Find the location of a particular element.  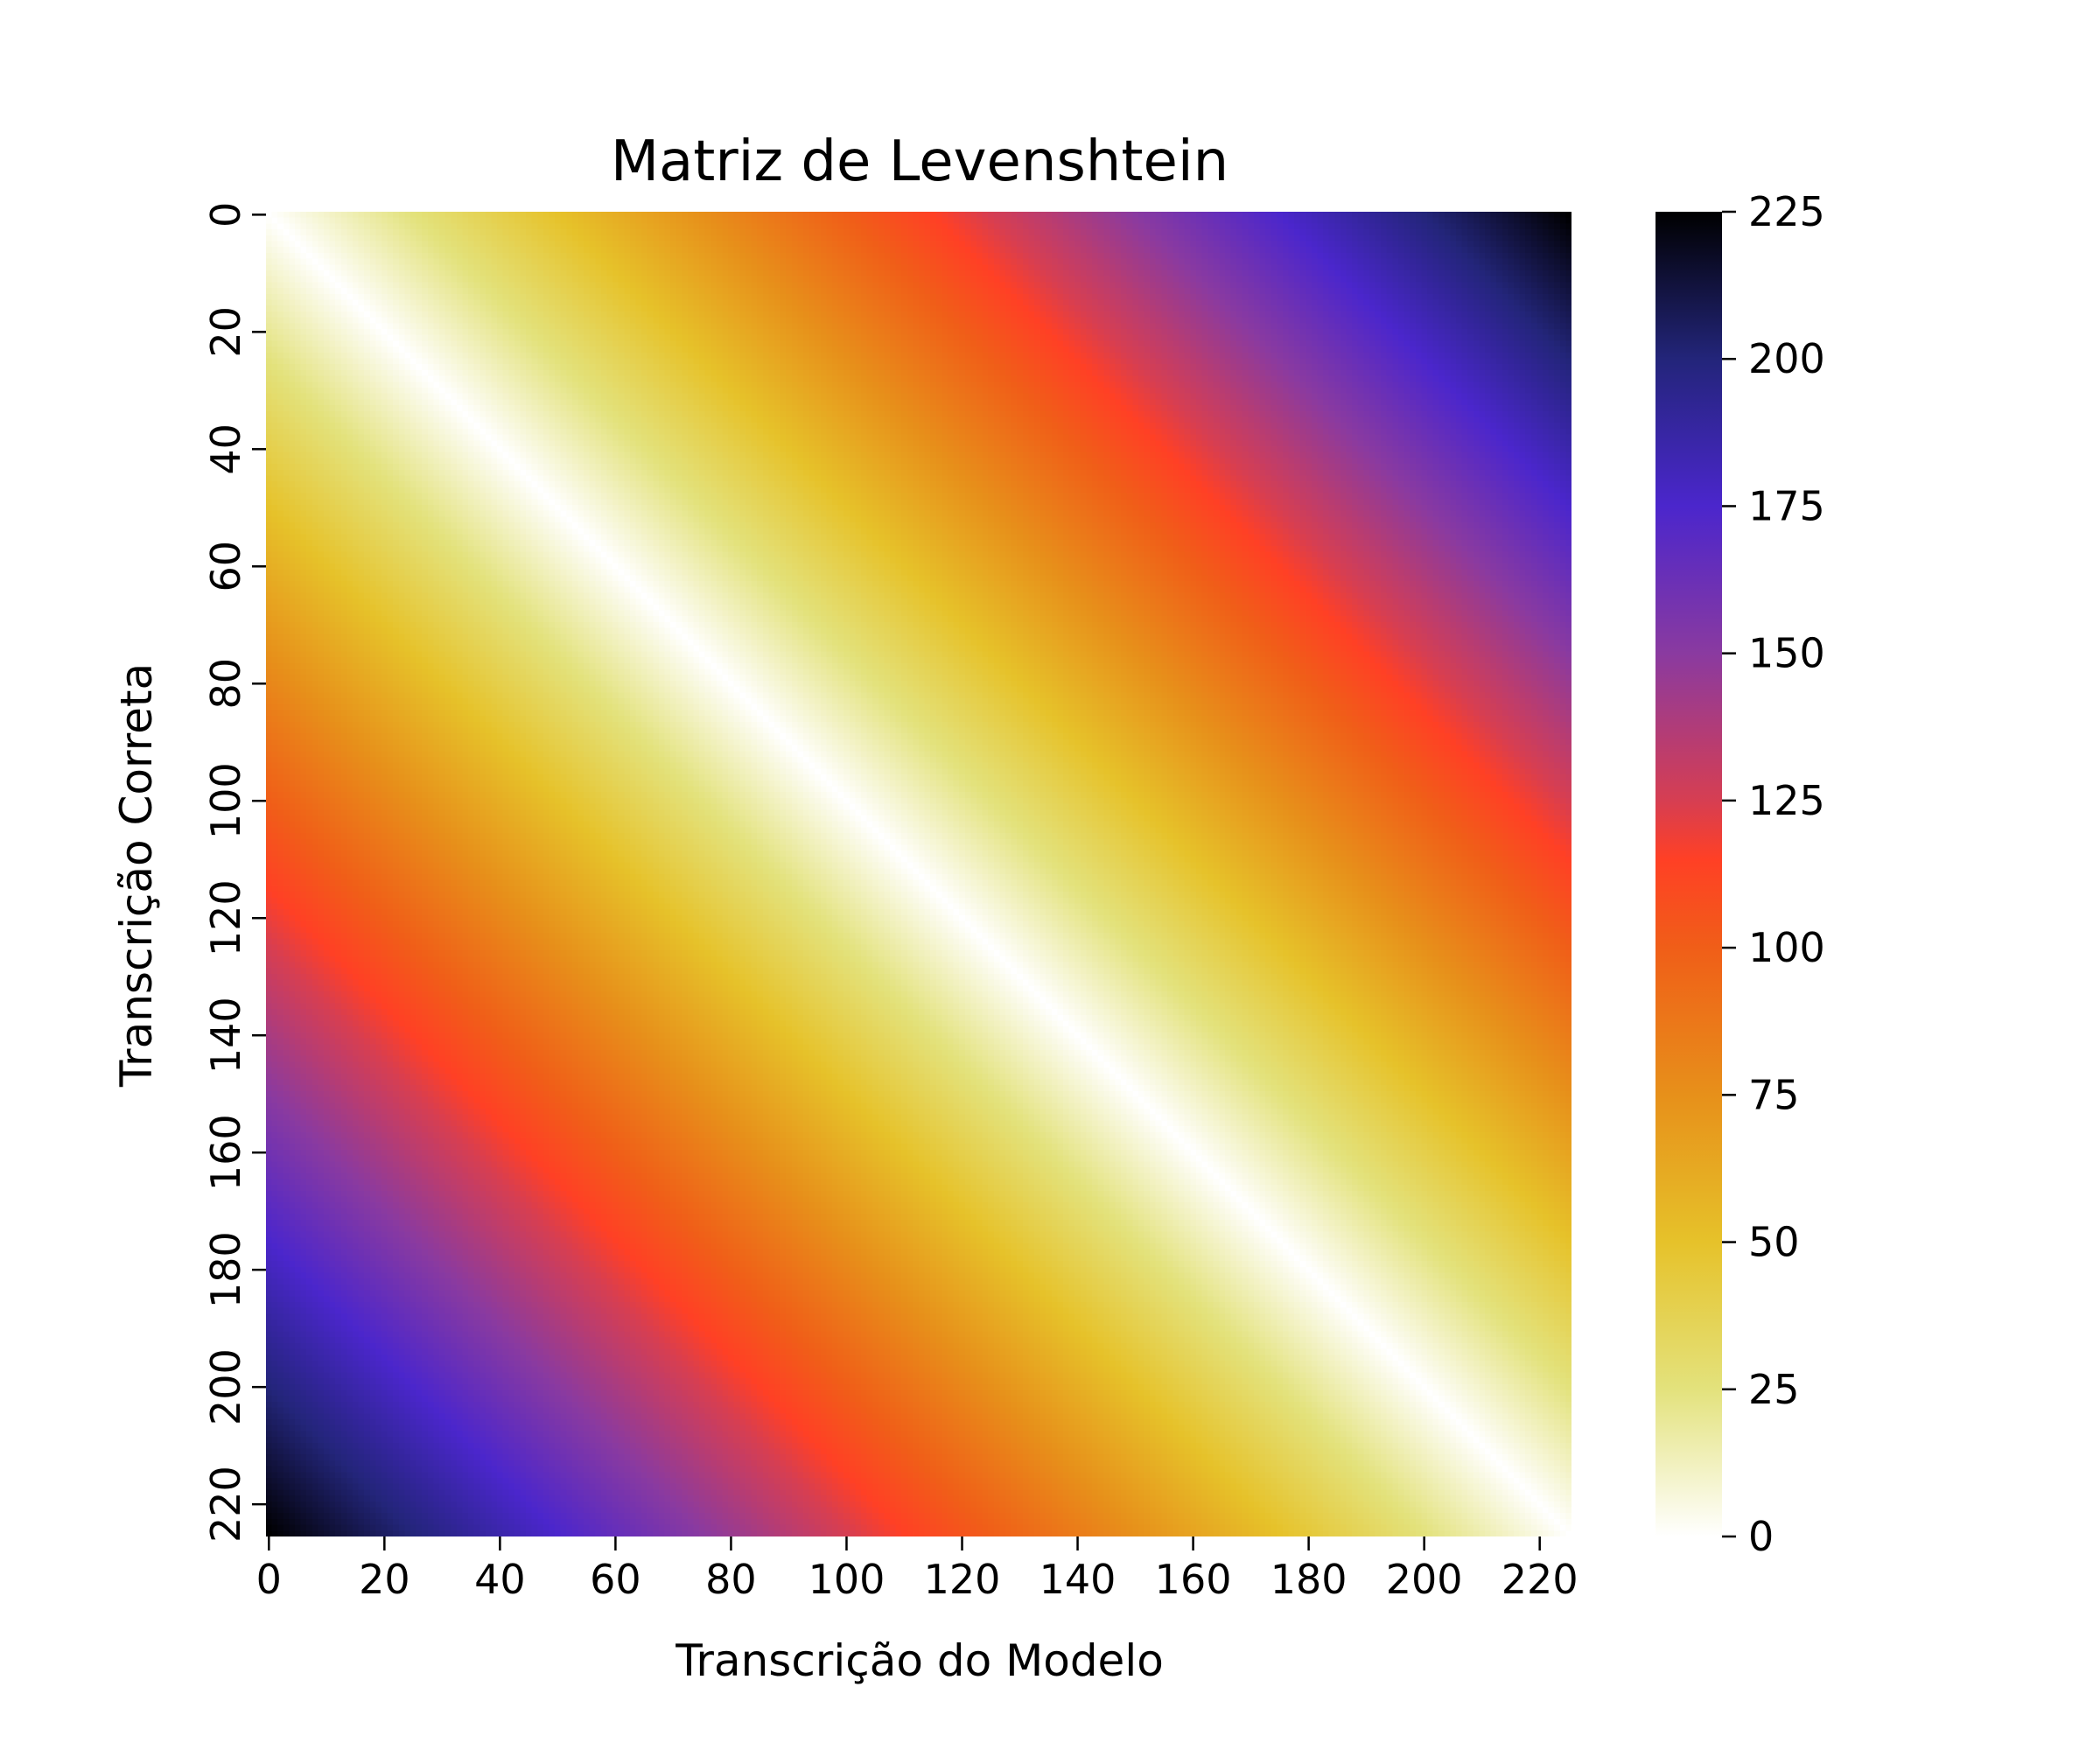

colorbar-tick-label: 25 is located at coordinates (1774, 1389).